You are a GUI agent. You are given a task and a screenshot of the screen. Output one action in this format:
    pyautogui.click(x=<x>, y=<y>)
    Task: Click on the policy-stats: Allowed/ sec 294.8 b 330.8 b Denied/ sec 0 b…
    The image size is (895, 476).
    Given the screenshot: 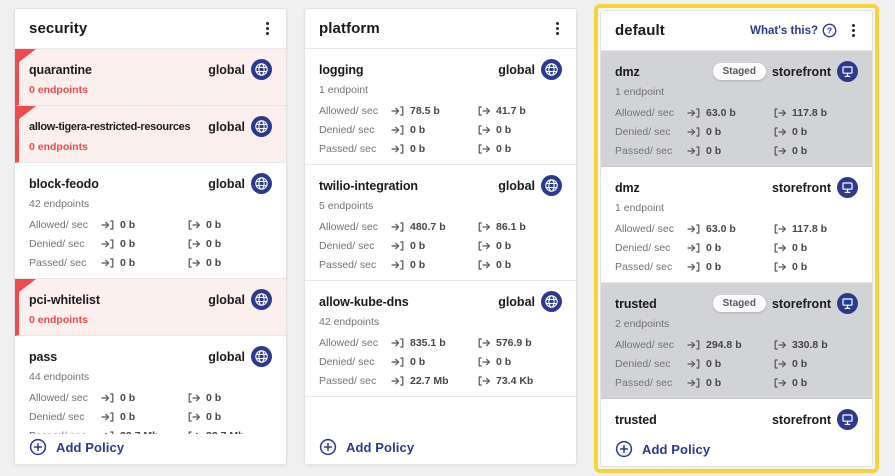 What is the action you would take?
    pyautogui.click(x=736, y=363)
    